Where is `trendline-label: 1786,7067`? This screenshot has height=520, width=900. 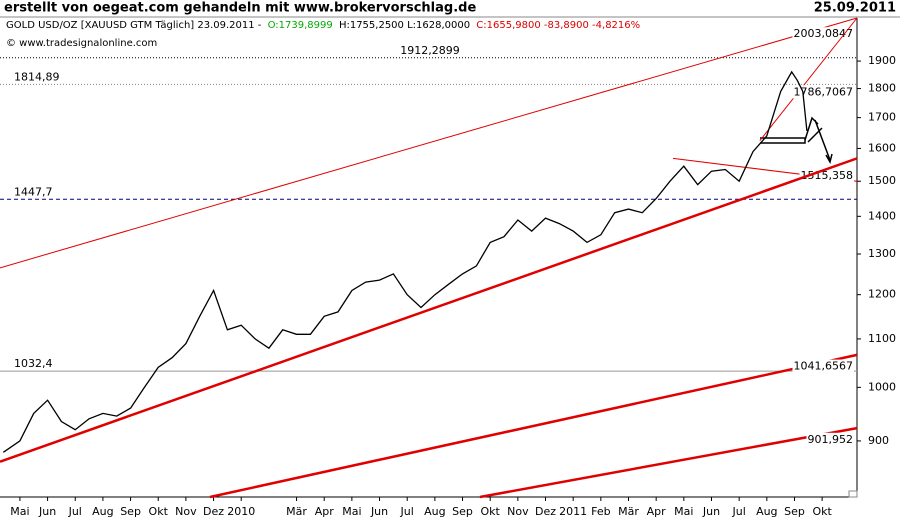
trendline-label: 1786,7067 is located at coordinates (824, 91).